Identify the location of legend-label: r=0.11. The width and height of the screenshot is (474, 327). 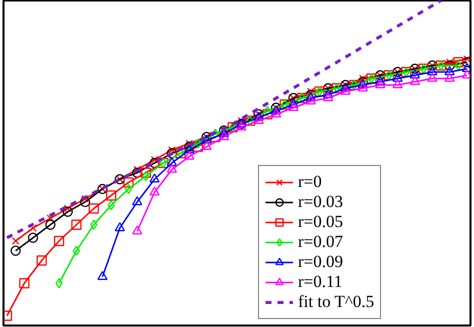
(320, 282).